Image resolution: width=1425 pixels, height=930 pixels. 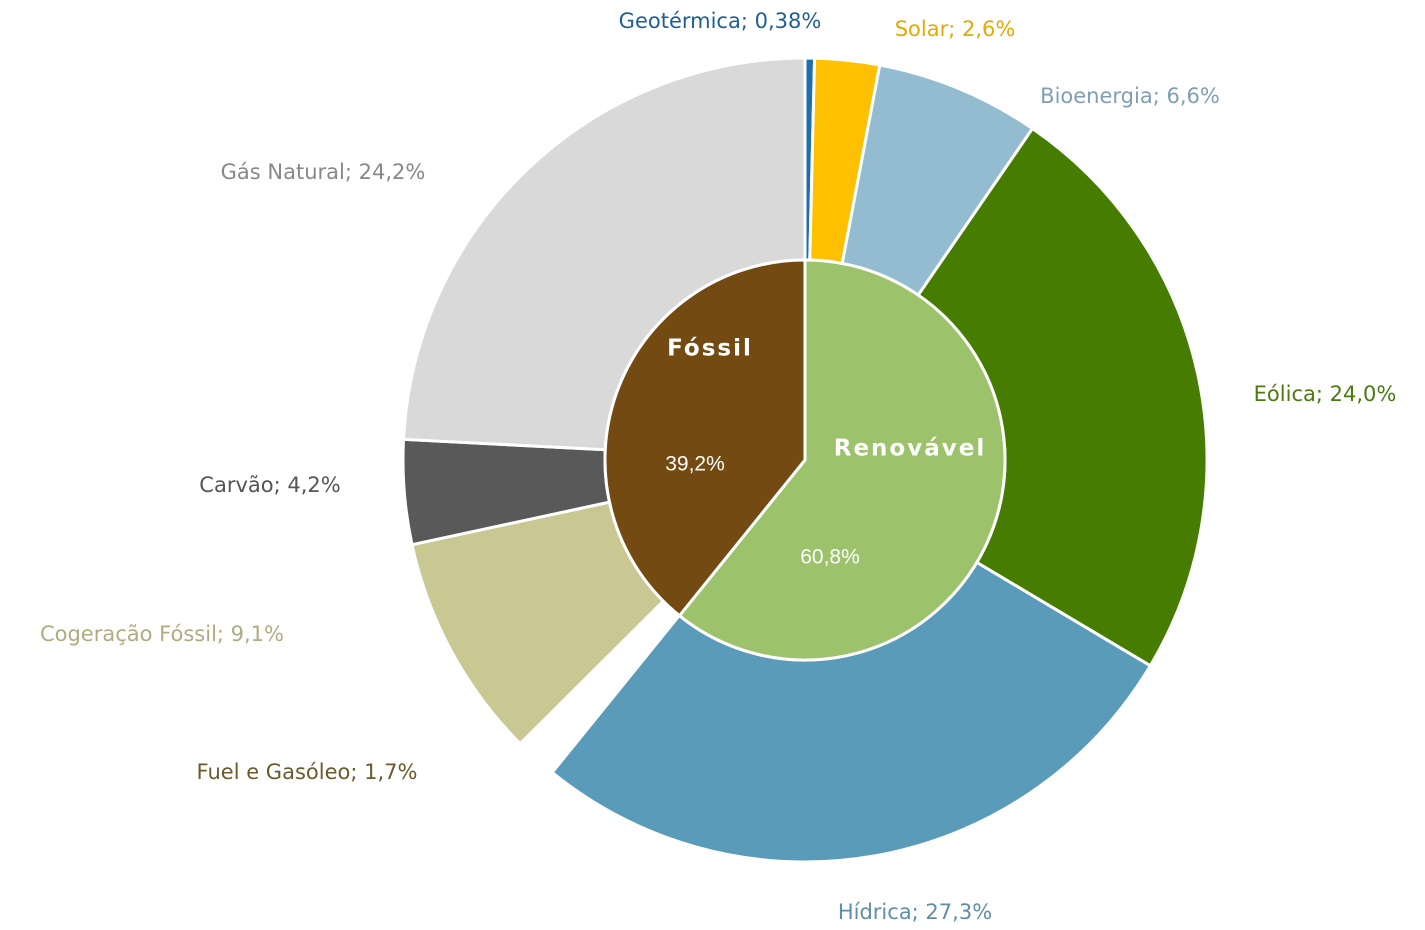 I want to click on slice-label: Bioenergia; 6,6%, so click(x=1130, y=96).